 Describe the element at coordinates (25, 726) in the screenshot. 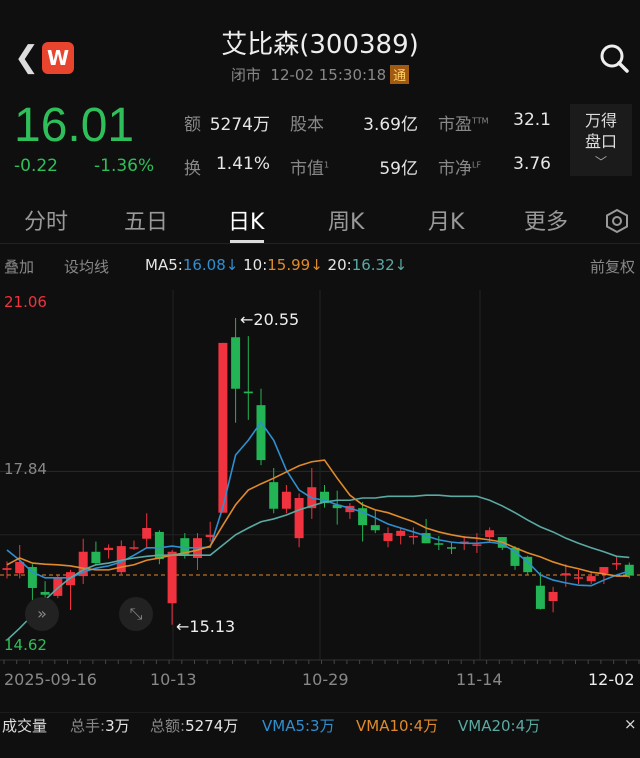

I see `volume-title: 成交量` at that location.